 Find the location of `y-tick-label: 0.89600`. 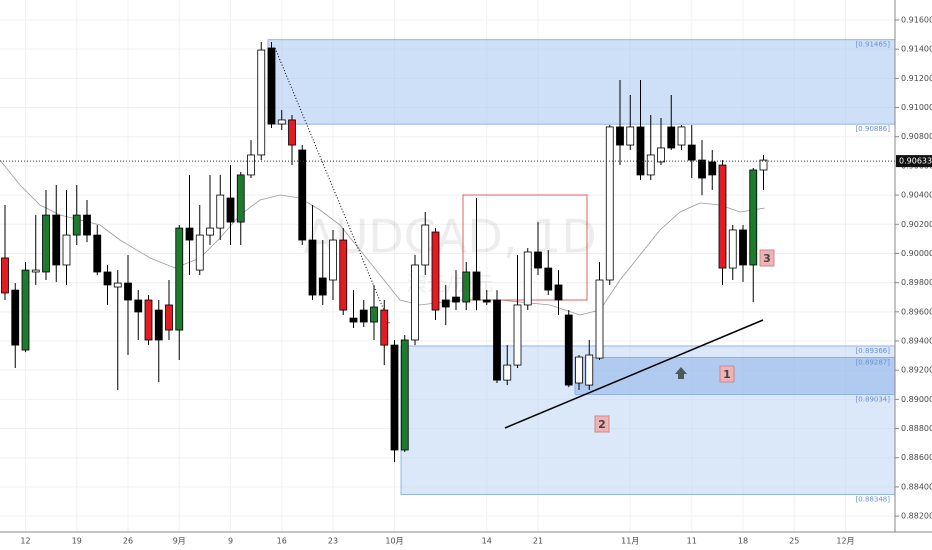

y-tick-label: 0.89600 is located at coordinates (916, 311).